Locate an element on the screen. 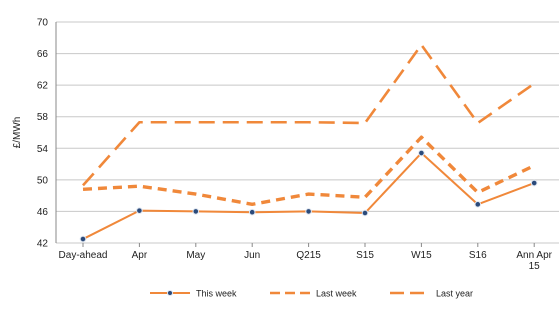  y-tick-label: 42 is located at coordinates (43, 244).